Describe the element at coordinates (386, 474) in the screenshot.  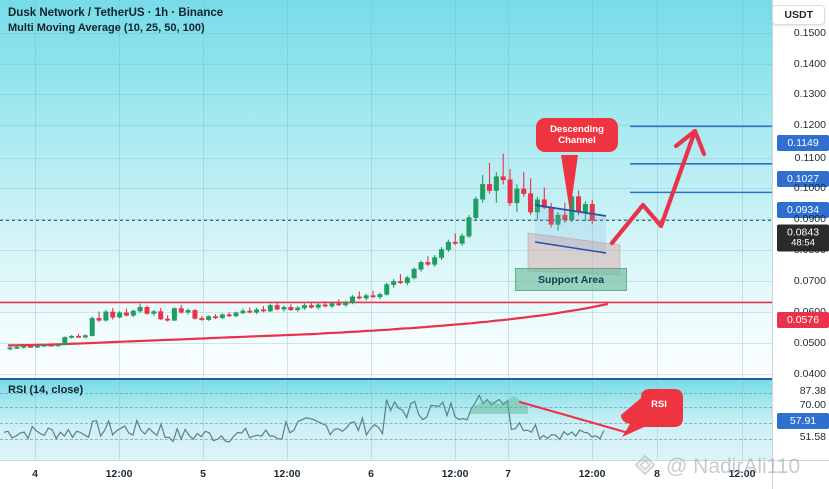
I see `time-axis: 4 12:00 5 12:00 6 12:00 7 12:00 8 12:00` at that location.